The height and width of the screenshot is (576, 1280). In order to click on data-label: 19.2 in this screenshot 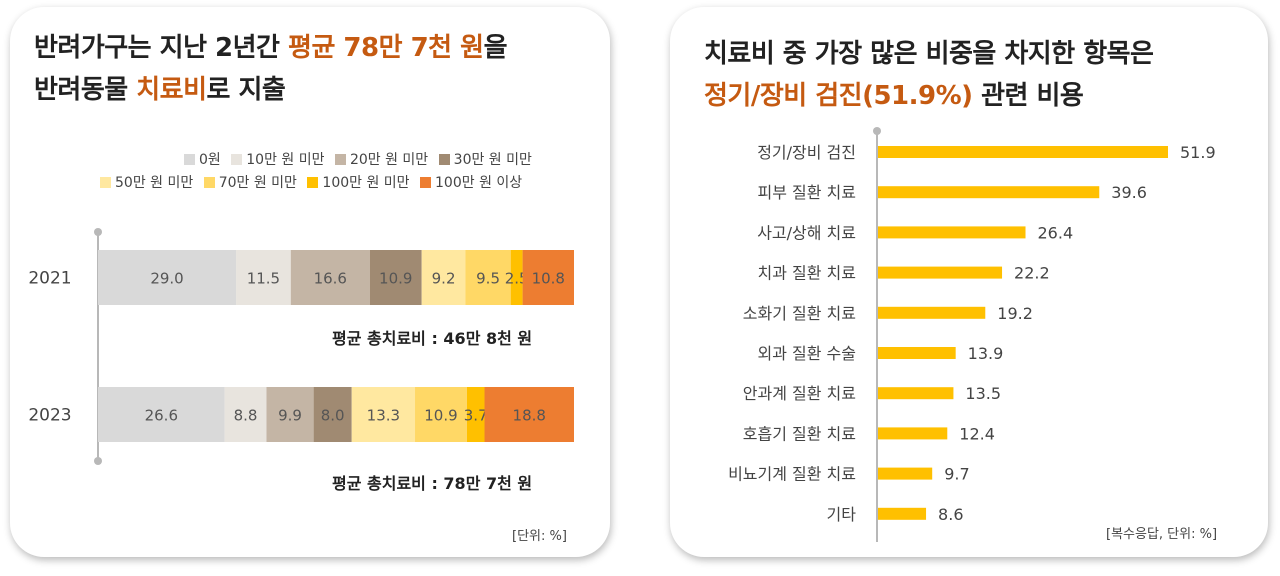, I will do `click(1015, 313)`.